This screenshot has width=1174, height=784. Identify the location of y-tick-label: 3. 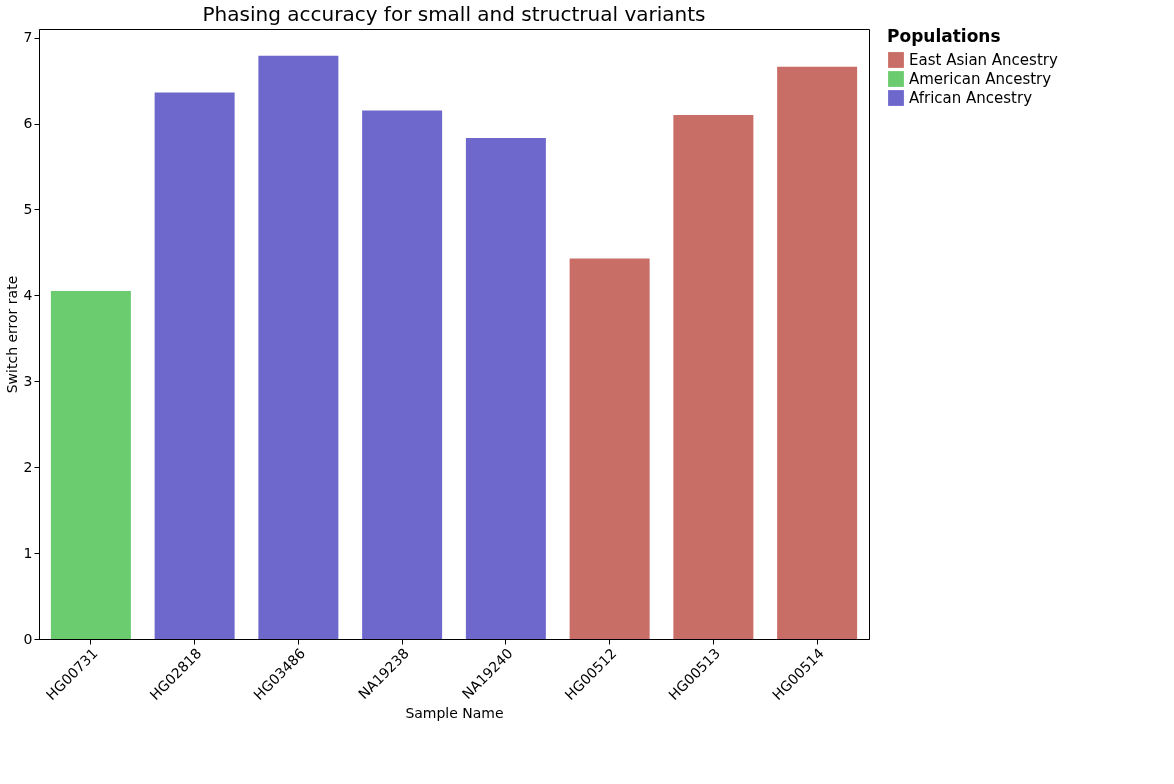
(28, 380).